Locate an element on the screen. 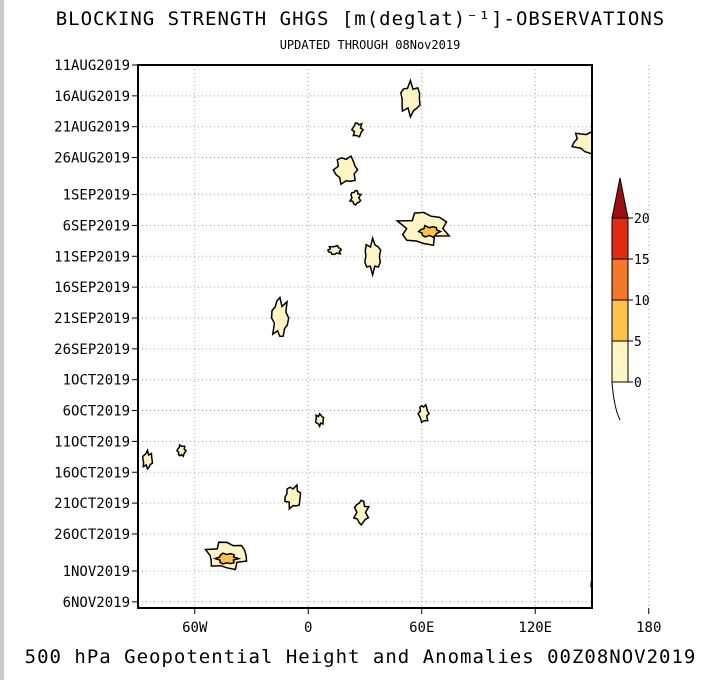 This screenshot has height=680, width=721. y-tick-label: 6OCT2019 is located at coordinates (96, 412).